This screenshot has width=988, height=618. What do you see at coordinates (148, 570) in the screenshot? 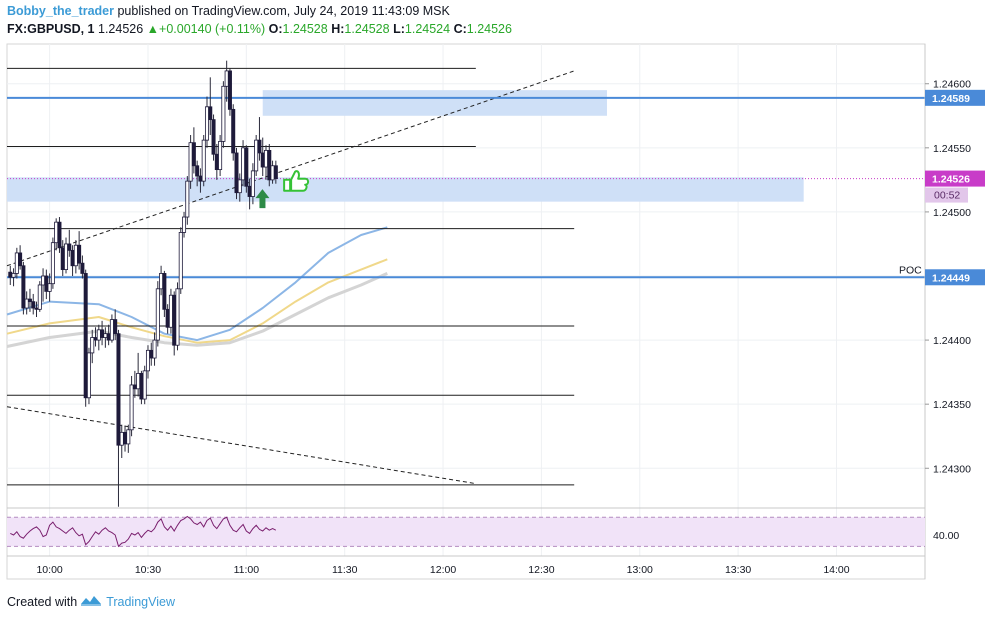
I see `time-tick-label: 10:30` at bounding box center [148, 570].